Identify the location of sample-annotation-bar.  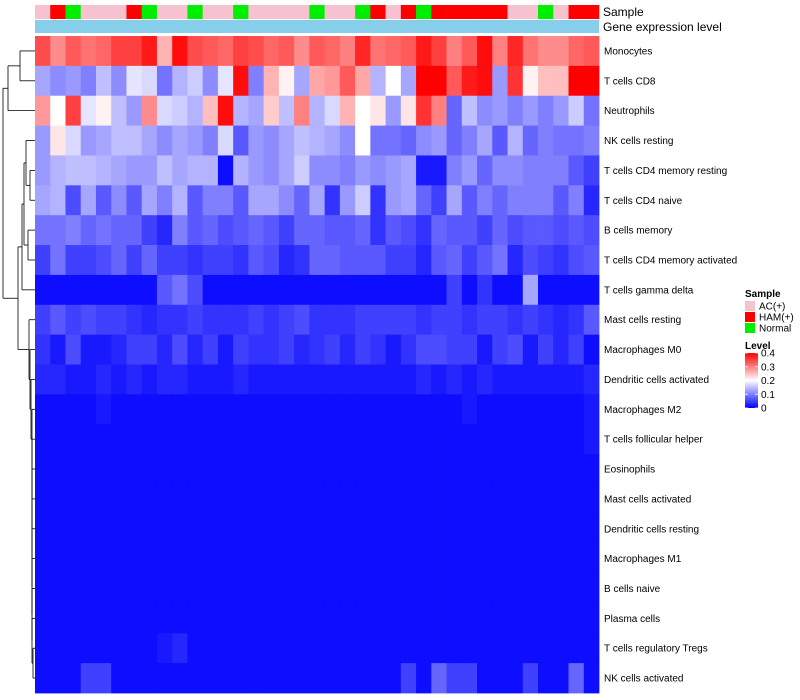
(317, 12).